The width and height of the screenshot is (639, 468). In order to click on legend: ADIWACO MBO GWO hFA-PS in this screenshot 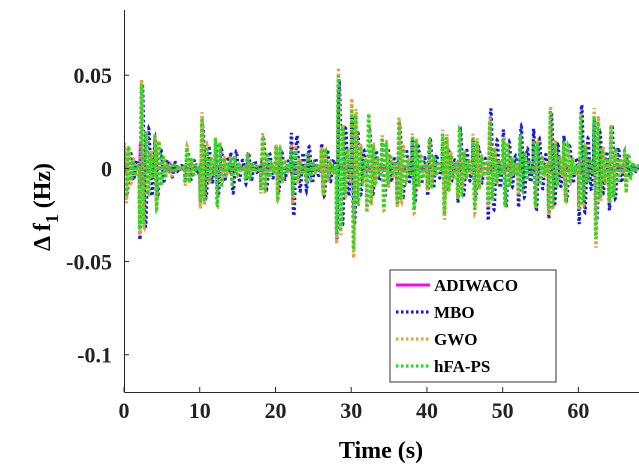, I will do `click(473, 326)`.